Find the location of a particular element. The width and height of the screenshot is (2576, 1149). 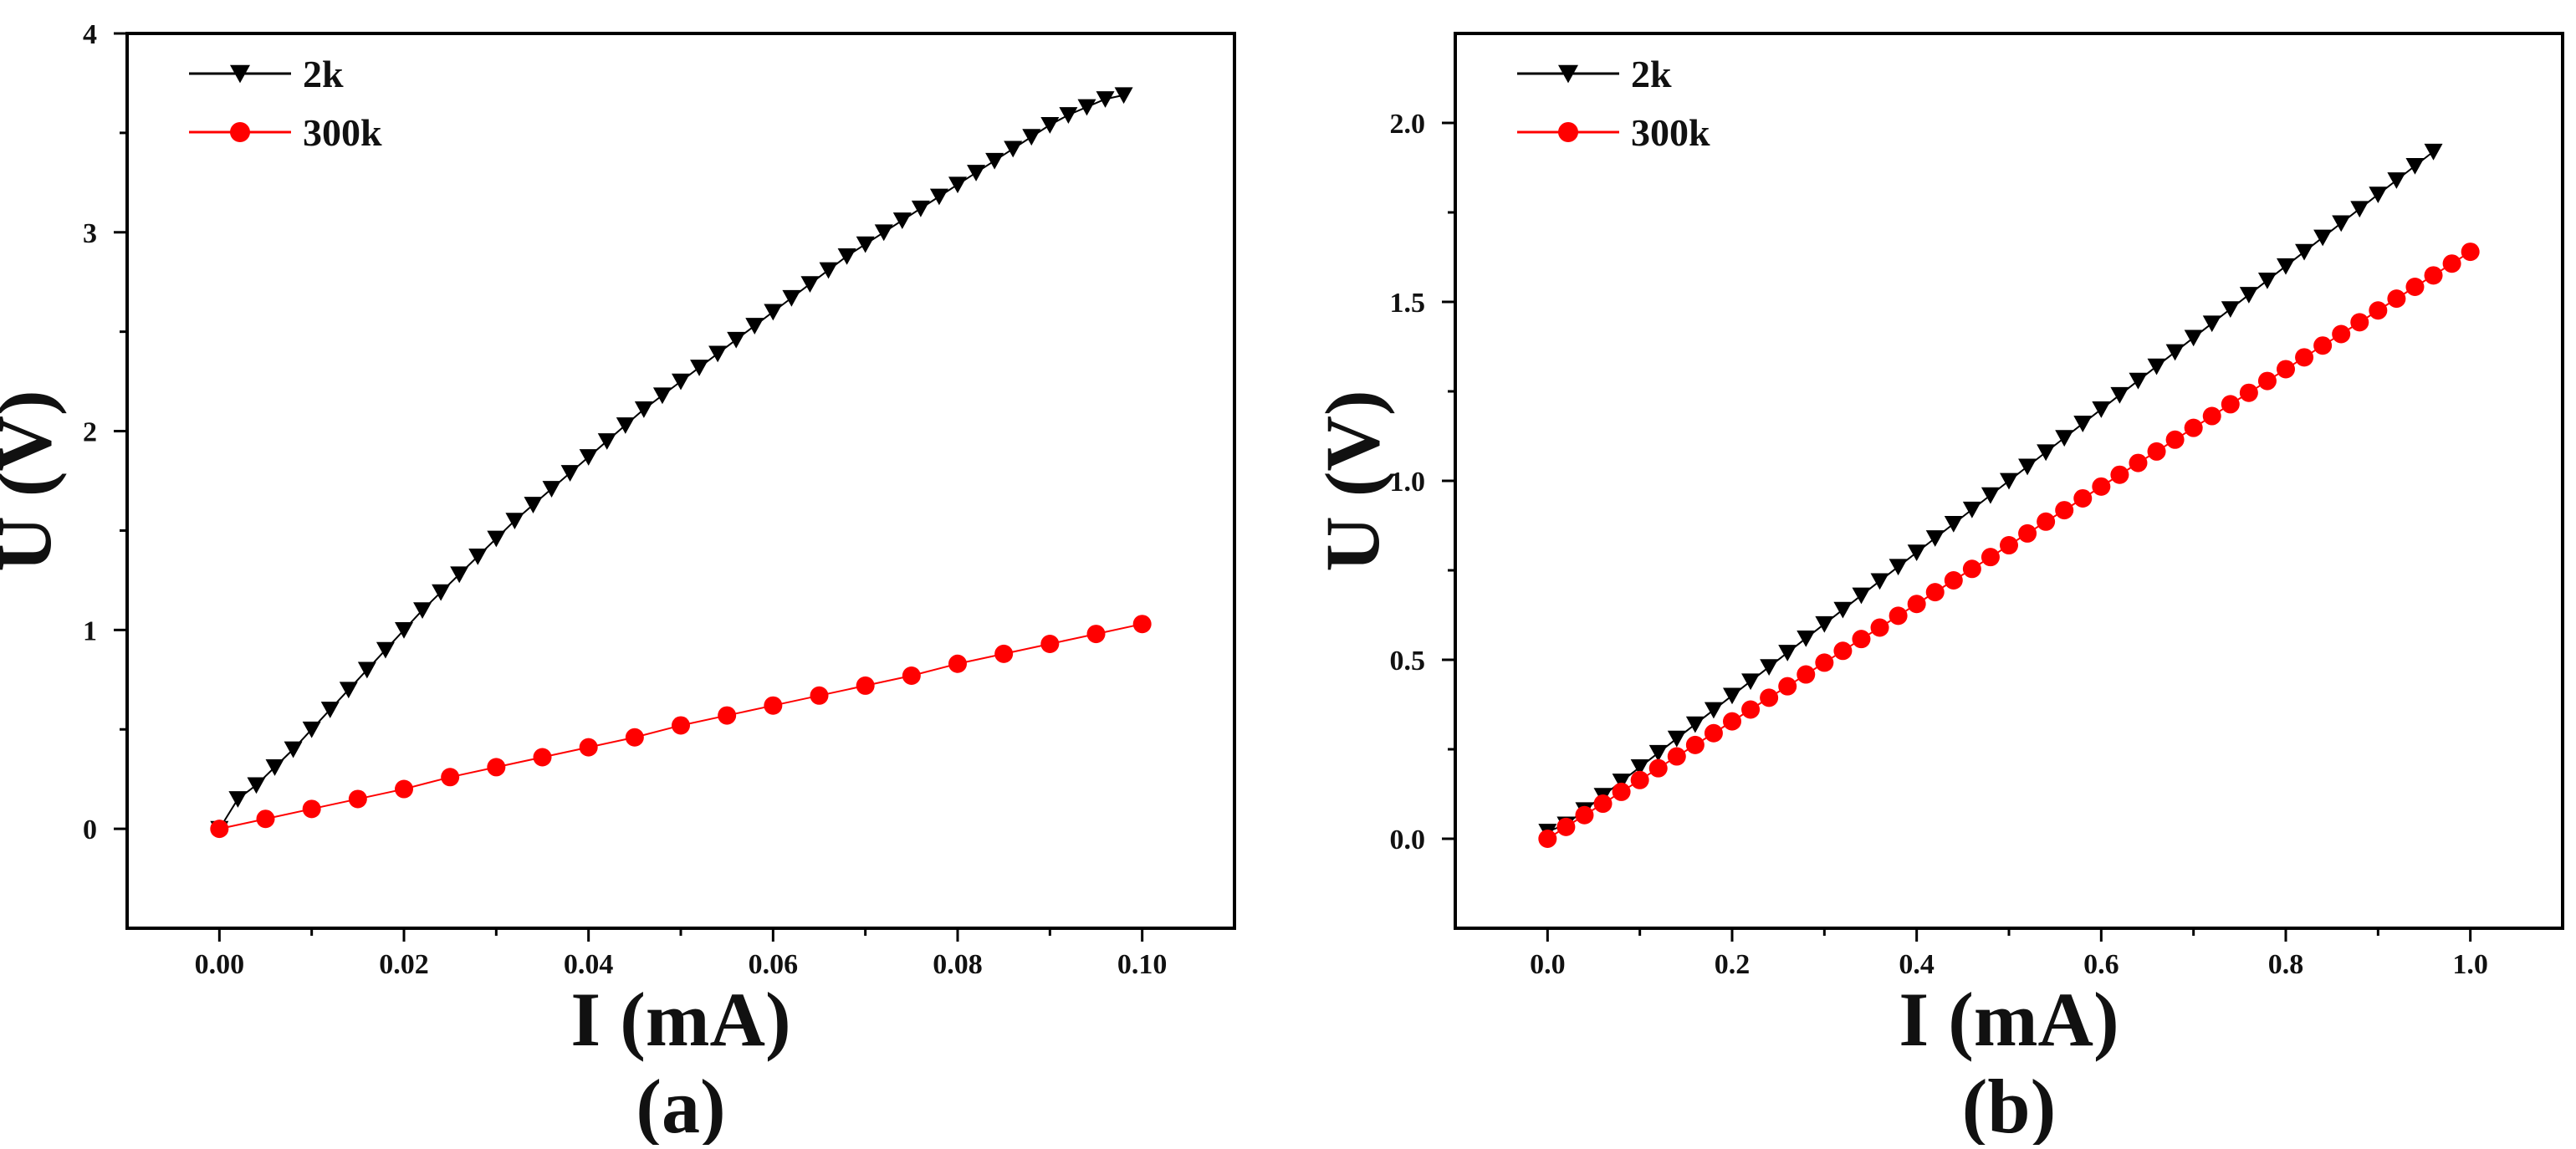

y-tick-label: 2 is located at coordinates (90, 432).